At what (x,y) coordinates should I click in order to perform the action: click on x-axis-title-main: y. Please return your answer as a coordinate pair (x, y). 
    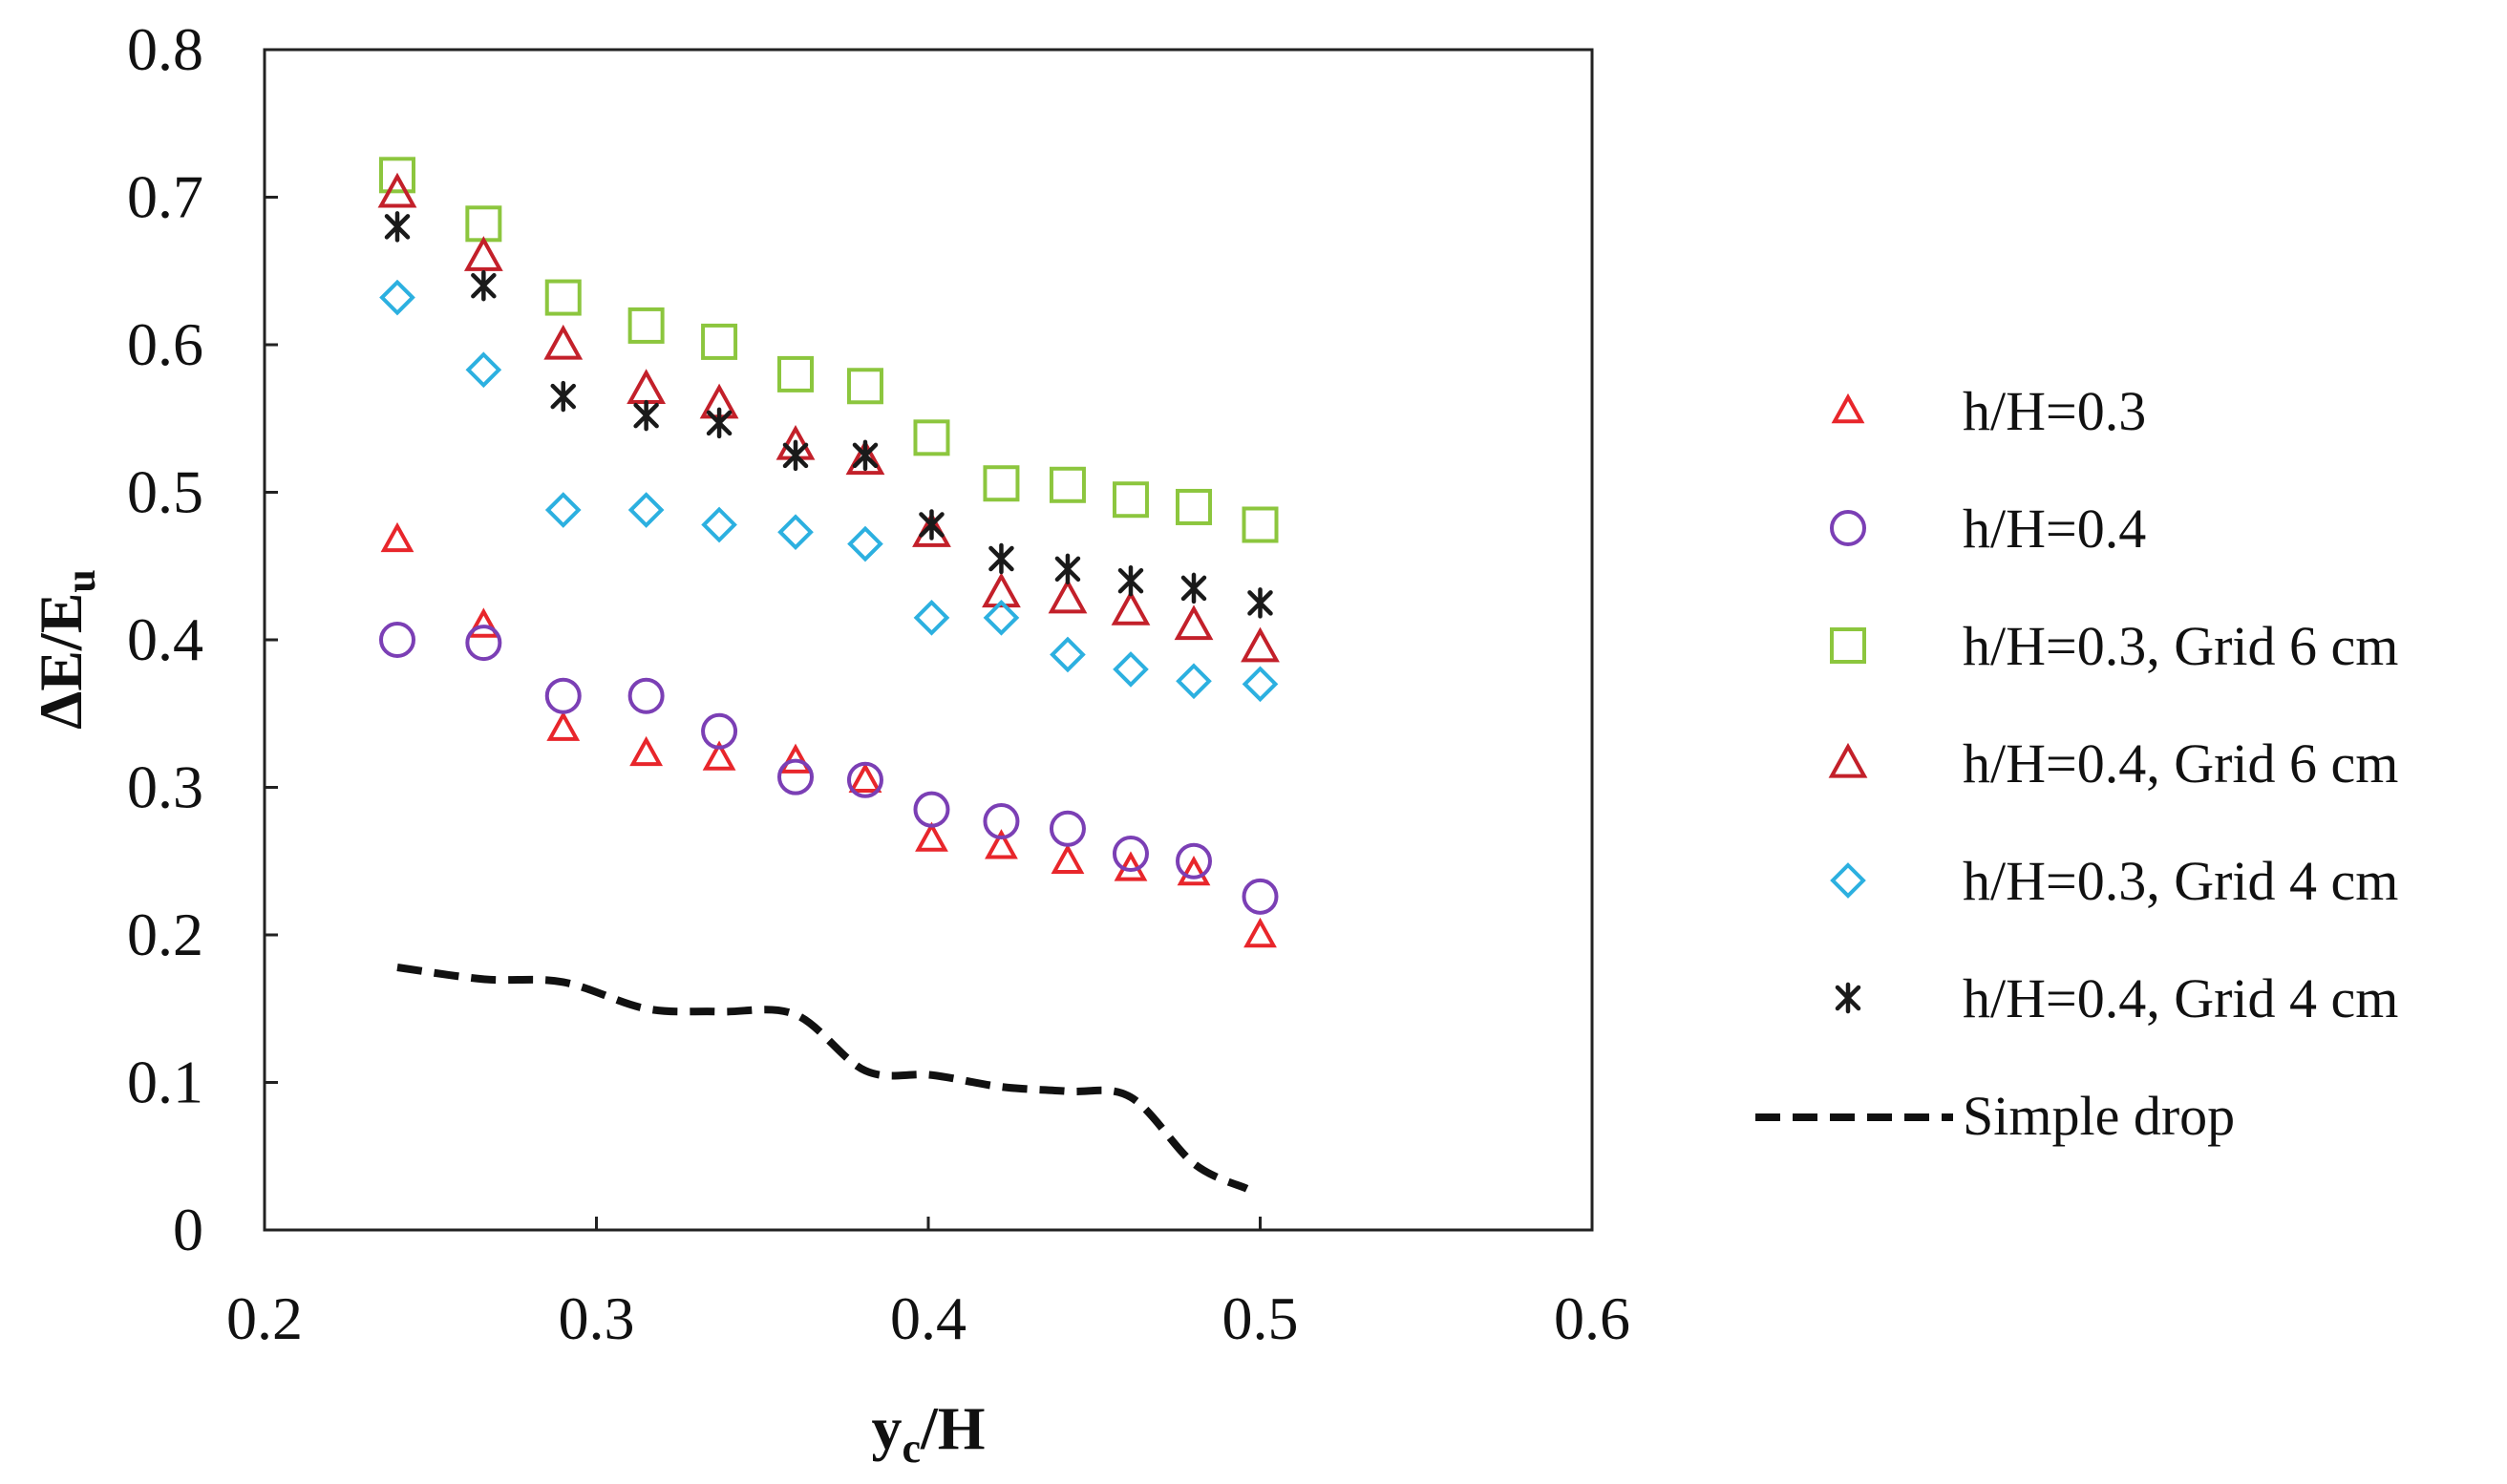
    Looking at the image, I should click on (886, 1428).